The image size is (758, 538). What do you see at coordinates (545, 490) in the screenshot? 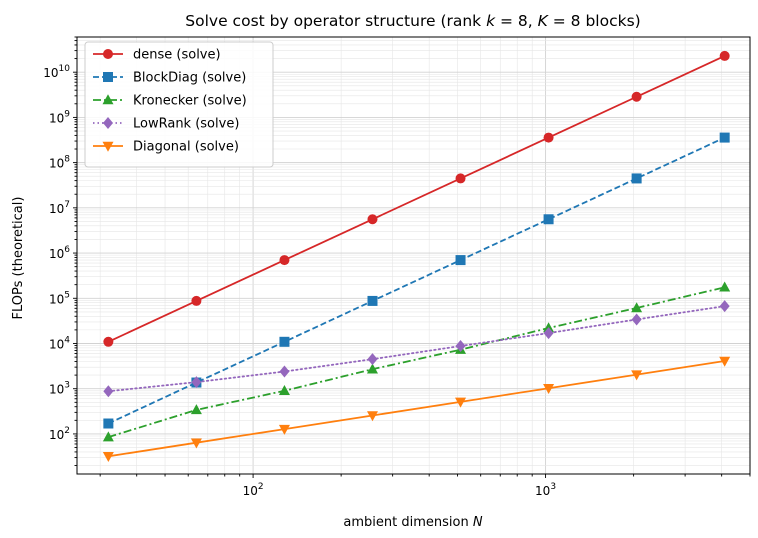
I see `x-tick-label: 10³` at bounding box center [545, 490].